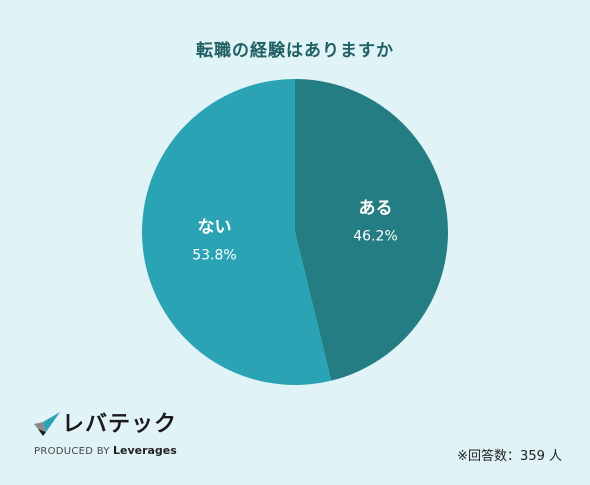  What do you see at coordinates (376, 208) in the screenshot?
I see `slice-label-1: ある` at bounding box center [376, 208].